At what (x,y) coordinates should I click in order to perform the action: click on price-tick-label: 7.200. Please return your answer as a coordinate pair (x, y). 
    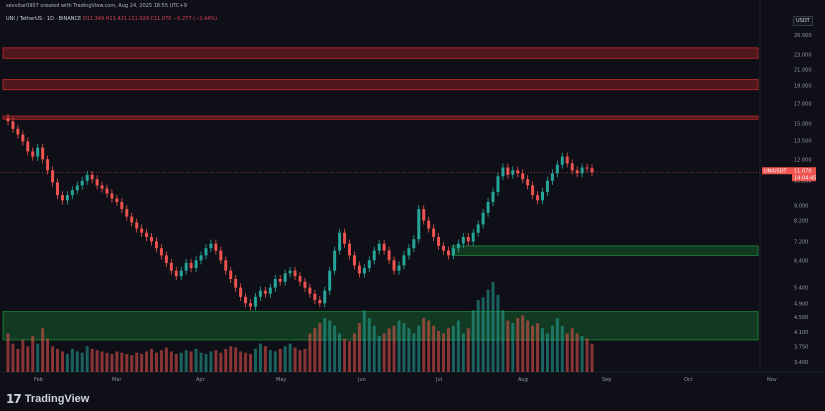
    Looking at the image, I should click on (801, 242).